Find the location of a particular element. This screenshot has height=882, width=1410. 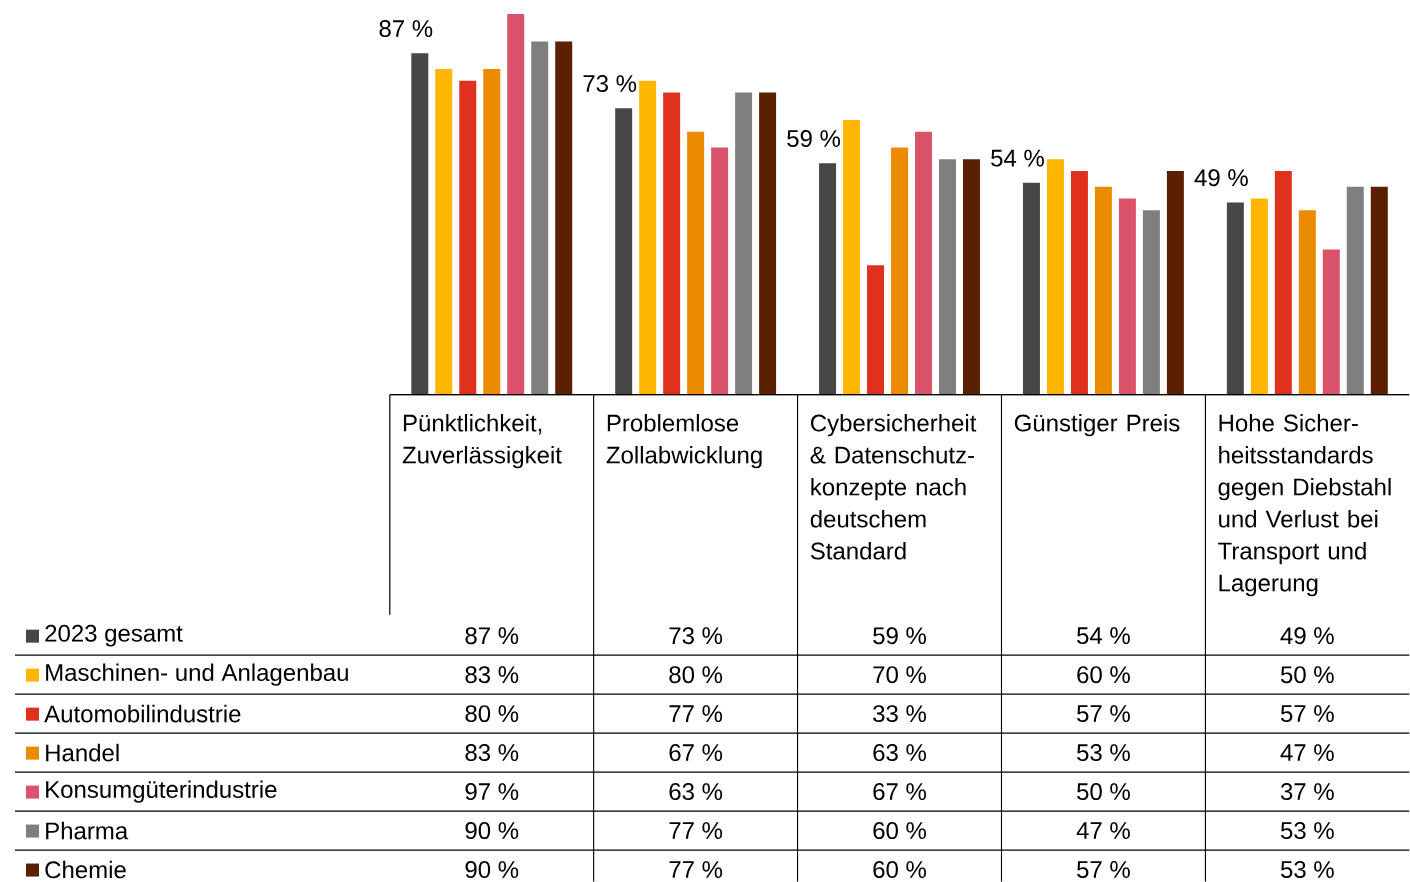

text: 73 % is located at coordinates (610, 83).